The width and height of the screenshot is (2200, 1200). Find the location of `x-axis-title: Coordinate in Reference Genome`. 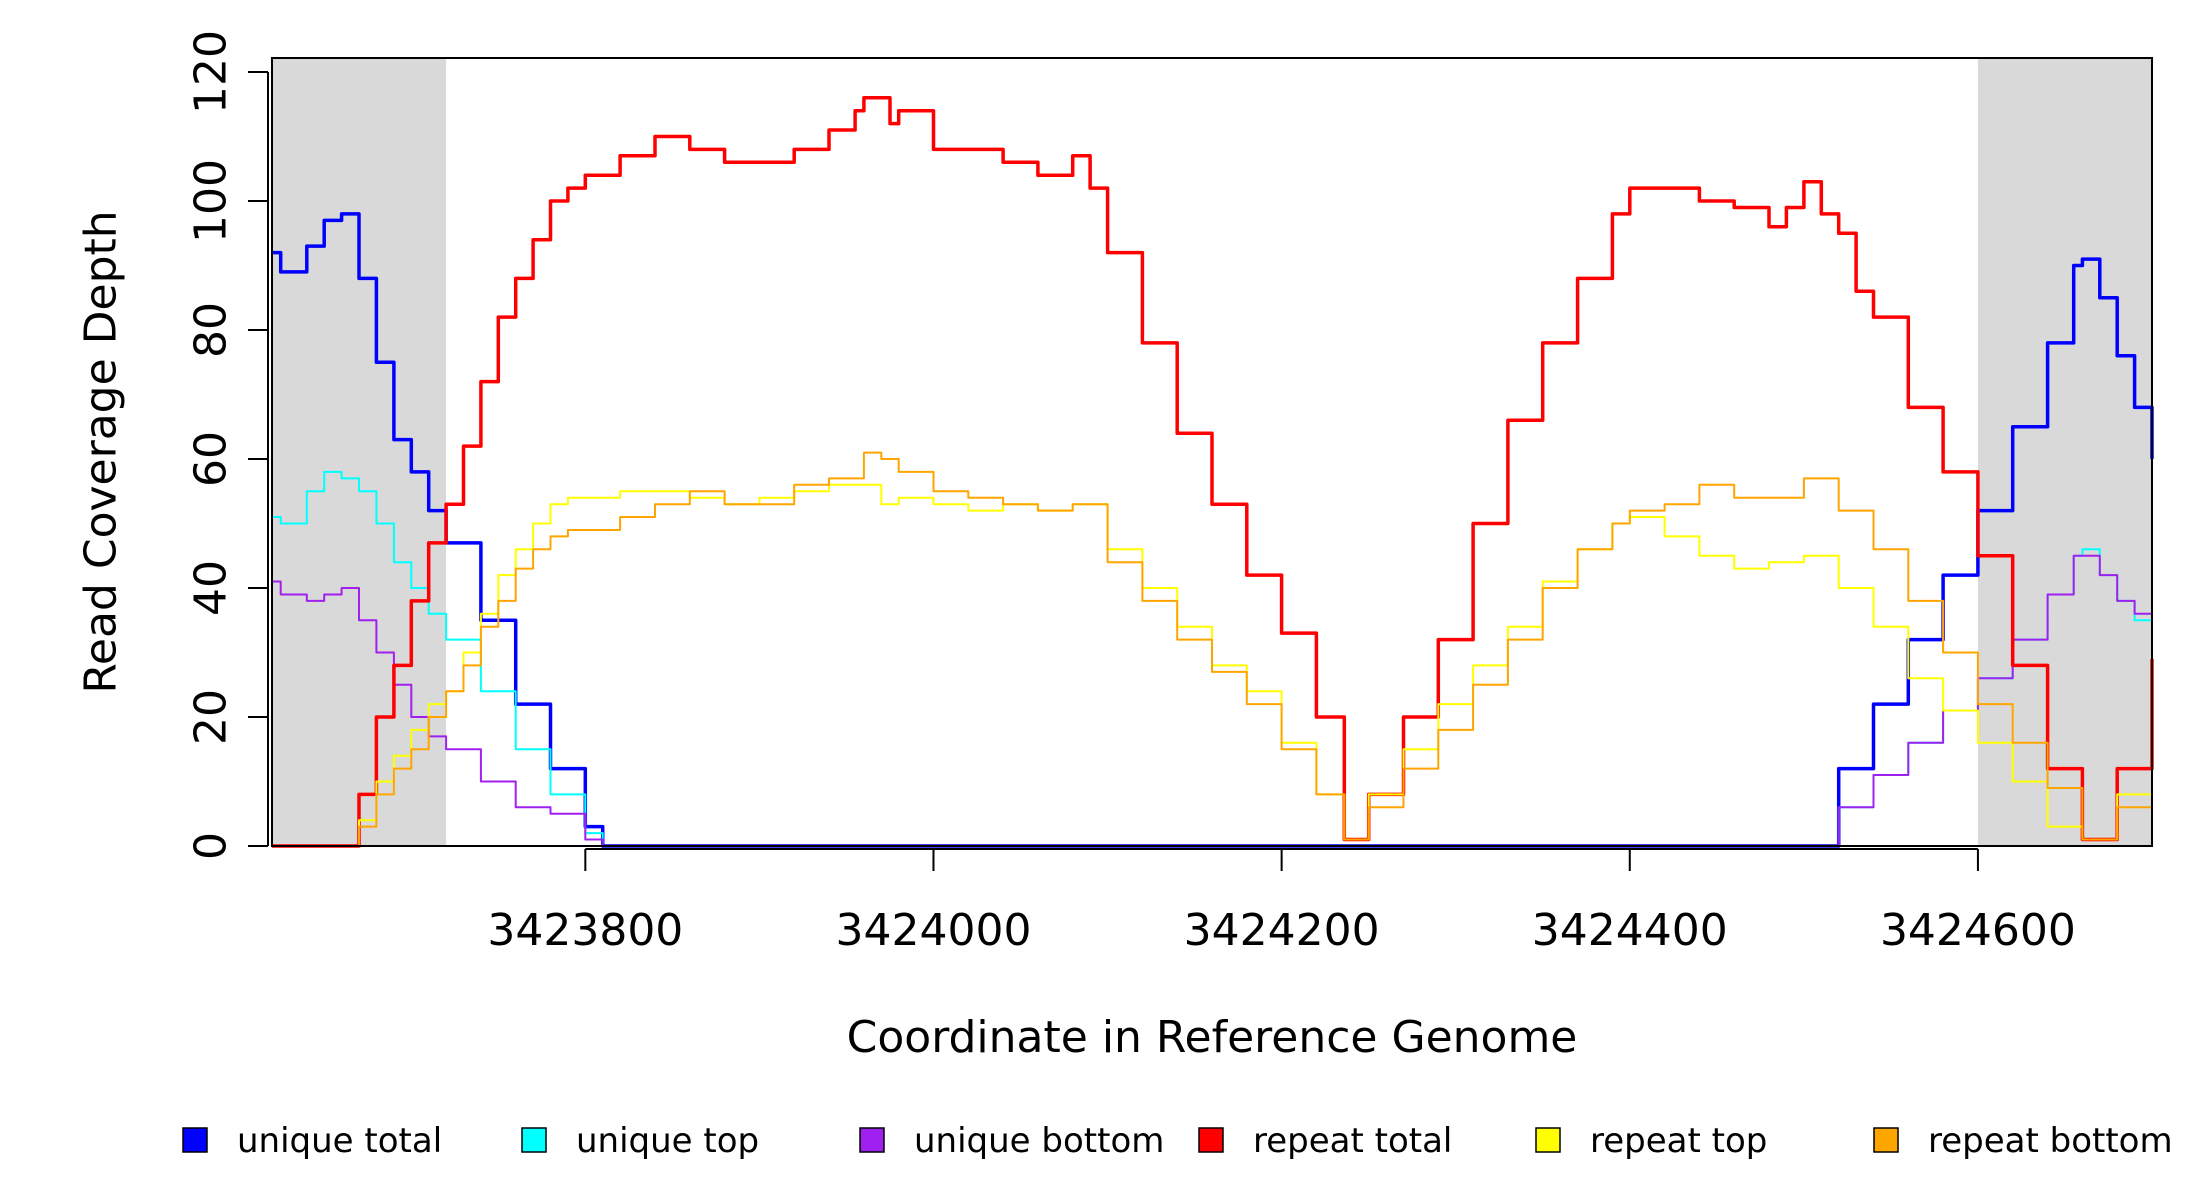

x-axis-title: Coordinate in Reference Genome is located at coordinates (1212, 1037).